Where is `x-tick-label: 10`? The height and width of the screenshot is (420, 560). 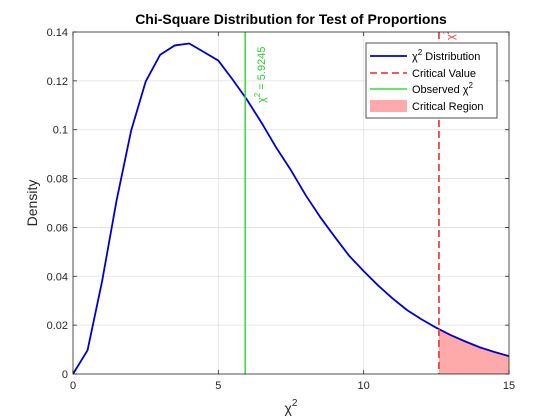
x-tick-label: 10 is located at coordinates (364, 386).